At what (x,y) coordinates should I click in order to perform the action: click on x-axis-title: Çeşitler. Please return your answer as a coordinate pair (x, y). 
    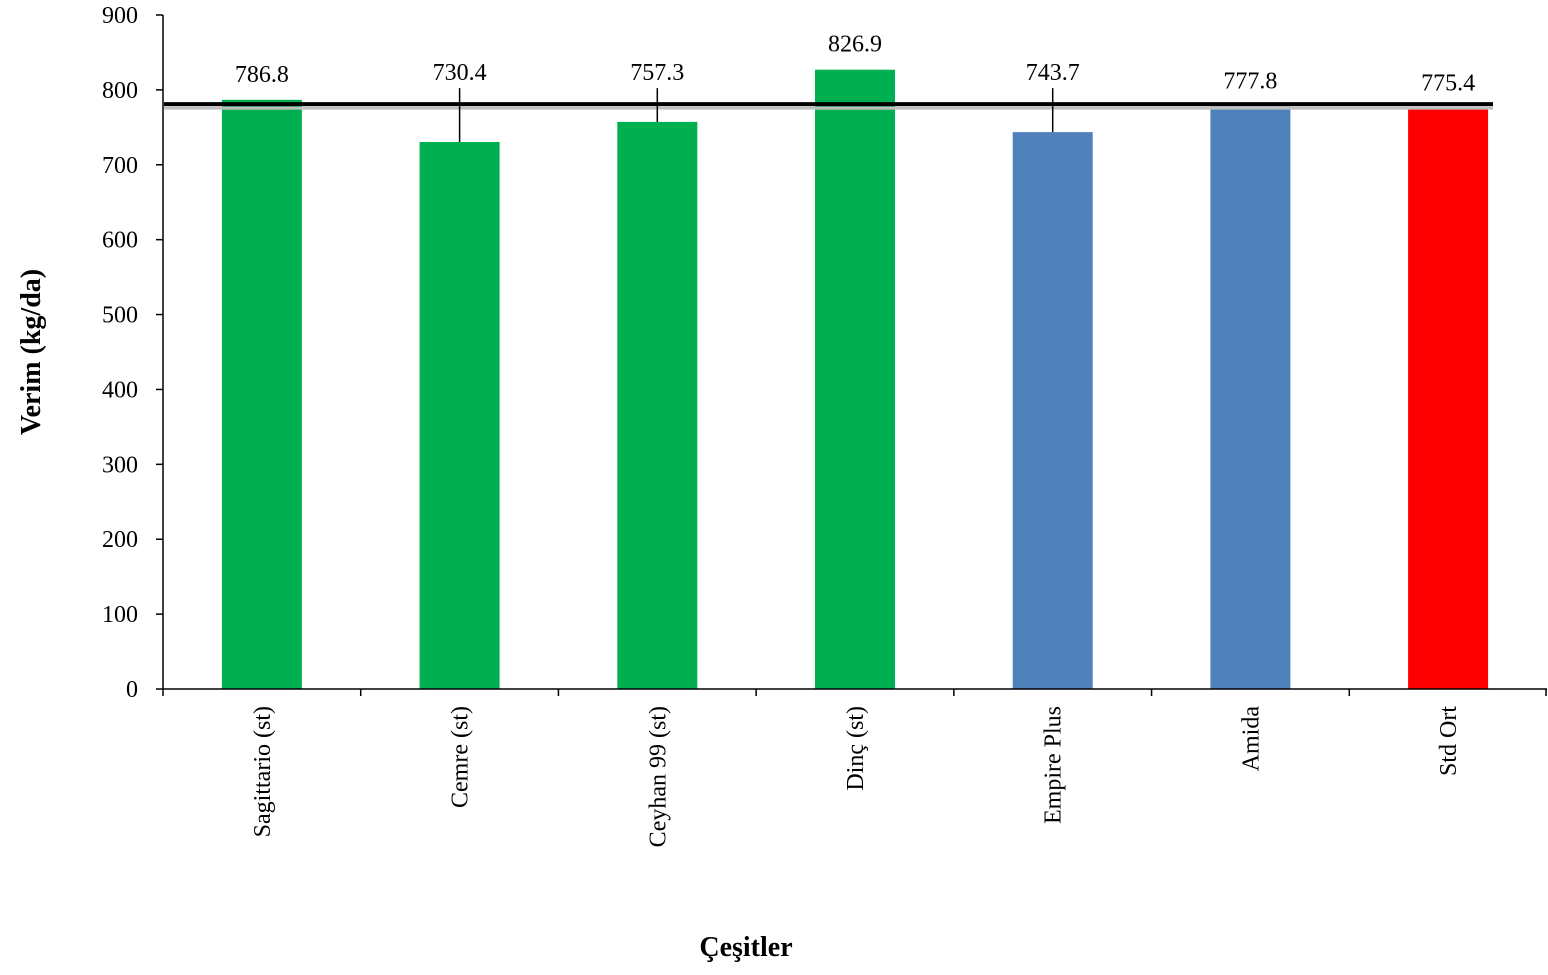
    Looking at the image, I should click on (745, 947).